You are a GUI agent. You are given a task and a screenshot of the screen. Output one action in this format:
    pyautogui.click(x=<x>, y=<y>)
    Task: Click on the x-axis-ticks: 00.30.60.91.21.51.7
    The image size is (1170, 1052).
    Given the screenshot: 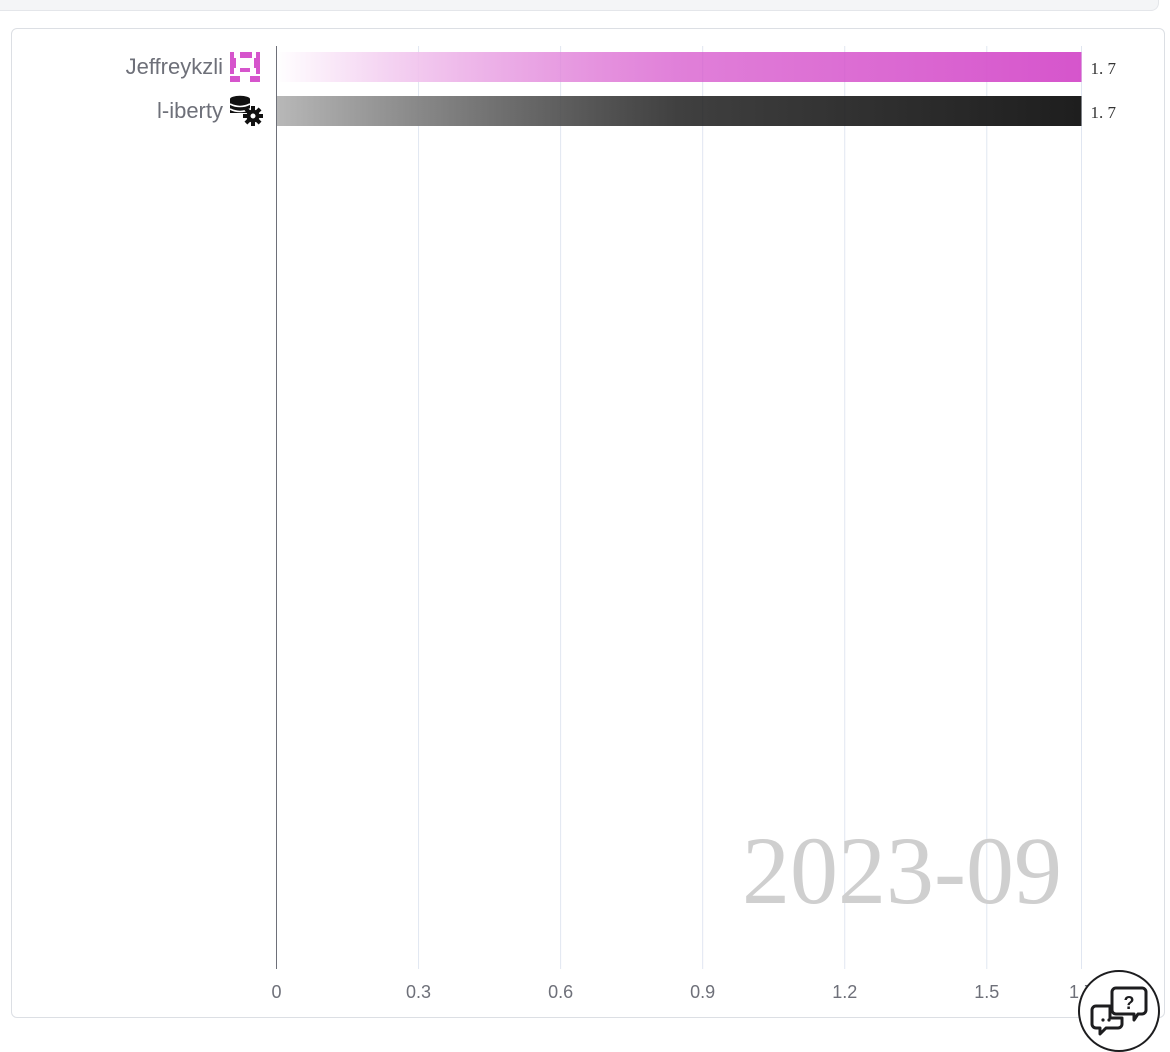 What is the action you would take?
    pyautogui.click(x=682, y=992)
    